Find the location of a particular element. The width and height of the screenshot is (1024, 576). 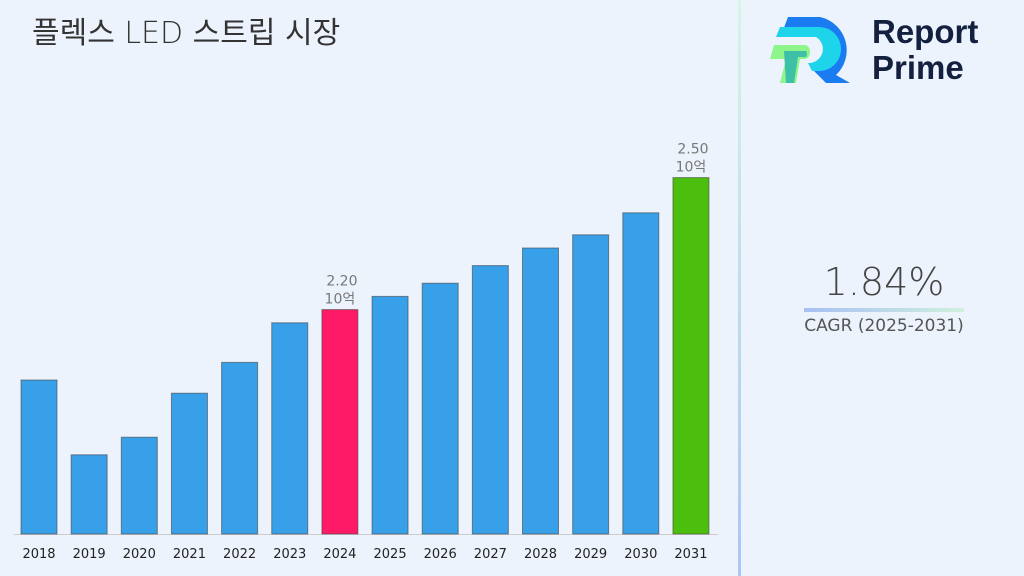

bar-2025 is located at coordinates (390, 415).